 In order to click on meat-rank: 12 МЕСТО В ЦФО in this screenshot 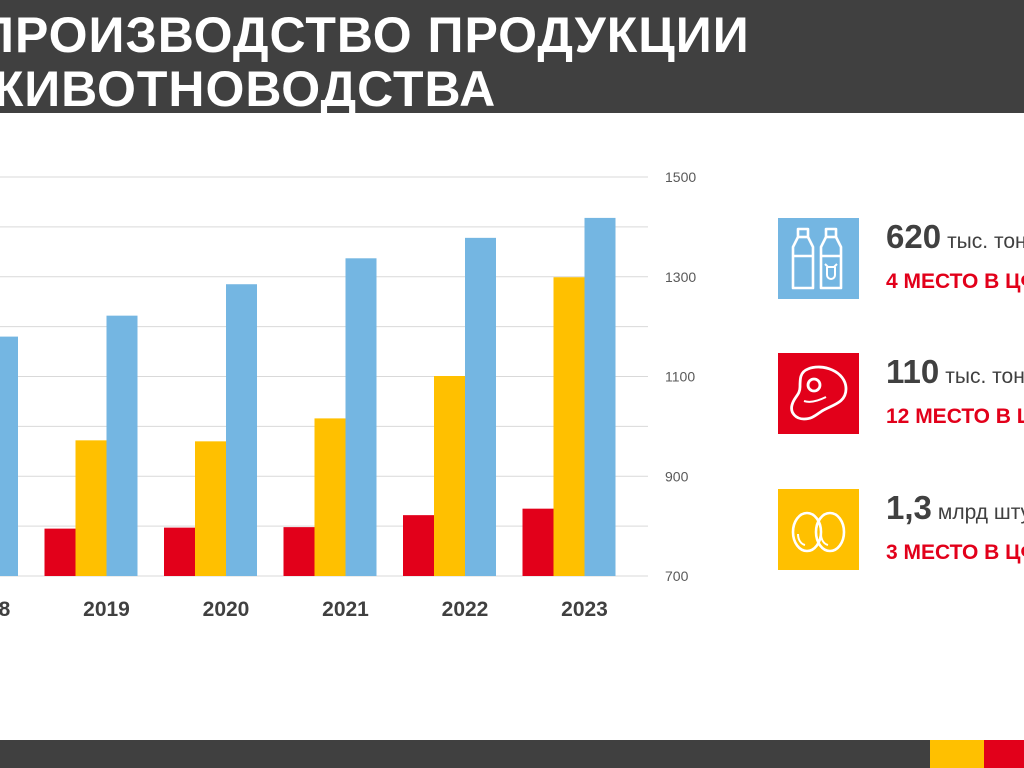, I will do `click(955, 416)`.